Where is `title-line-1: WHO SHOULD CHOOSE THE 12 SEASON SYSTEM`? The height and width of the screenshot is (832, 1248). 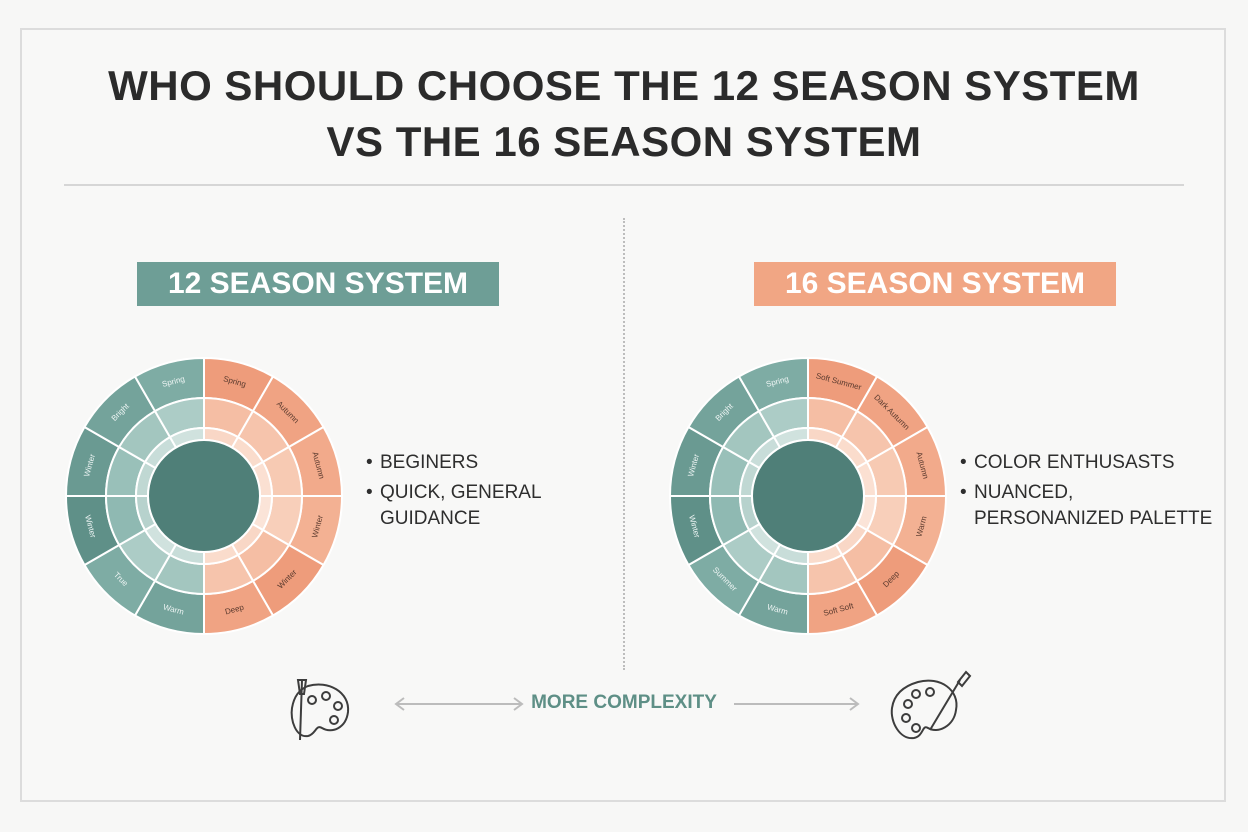
title-line-1: WHO SHOULD CHOOSE THE 12 SEASON SYSTEM is located at coordinates (624, 85).